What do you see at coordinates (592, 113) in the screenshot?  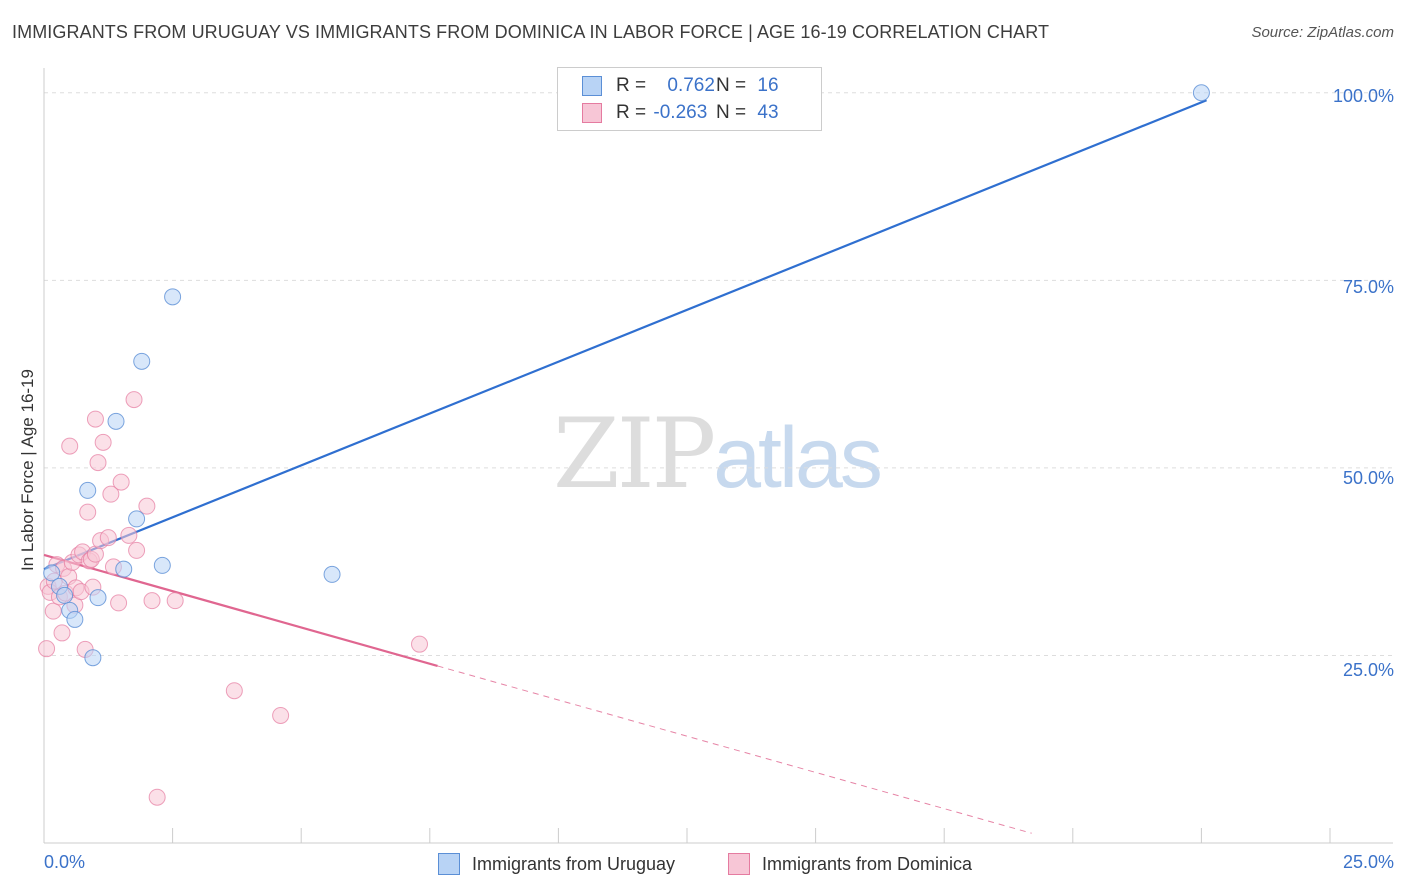 I see `dominica-swatch` at bounding box center [592, 113].